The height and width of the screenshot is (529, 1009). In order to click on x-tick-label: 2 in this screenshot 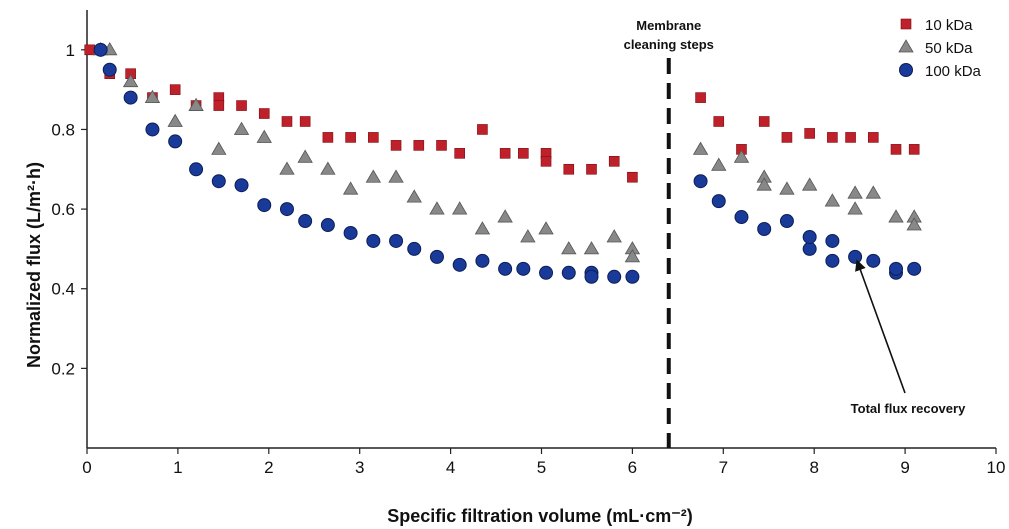, I will do `click(268, 467)`.